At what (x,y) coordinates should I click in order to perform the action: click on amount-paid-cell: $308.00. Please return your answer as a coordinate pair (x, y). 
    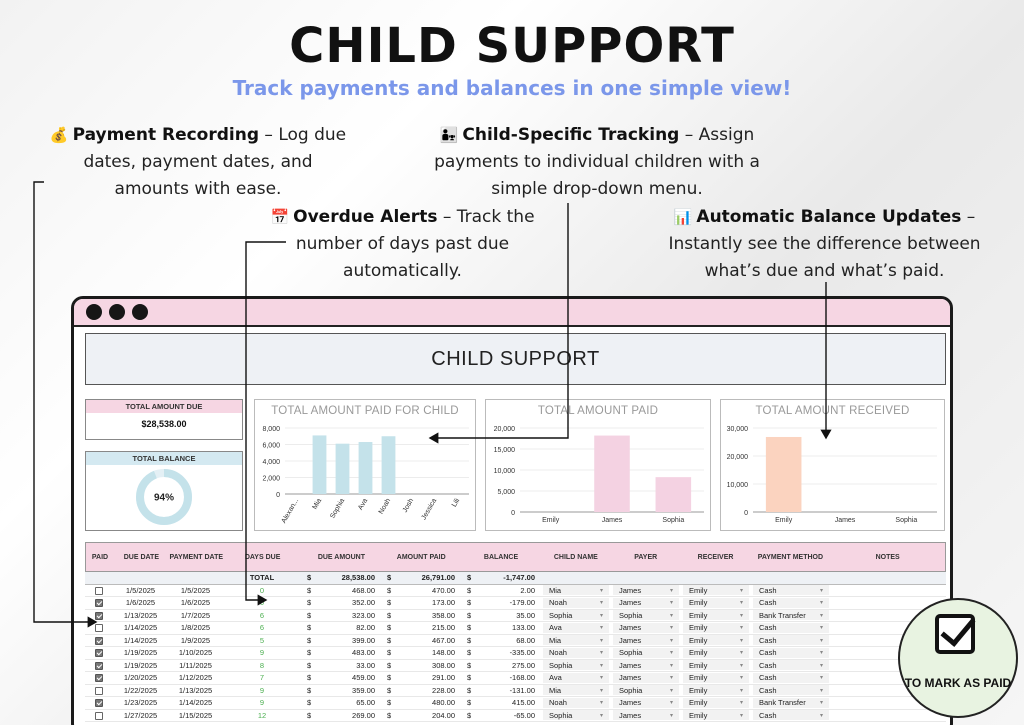
    Looking at the image, I should click on (421, 665).